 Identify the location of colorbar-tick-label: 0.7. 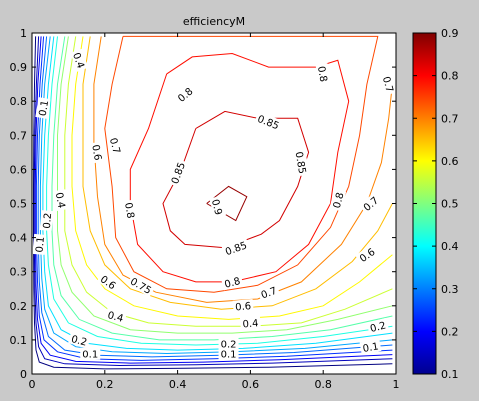
(450, 118).